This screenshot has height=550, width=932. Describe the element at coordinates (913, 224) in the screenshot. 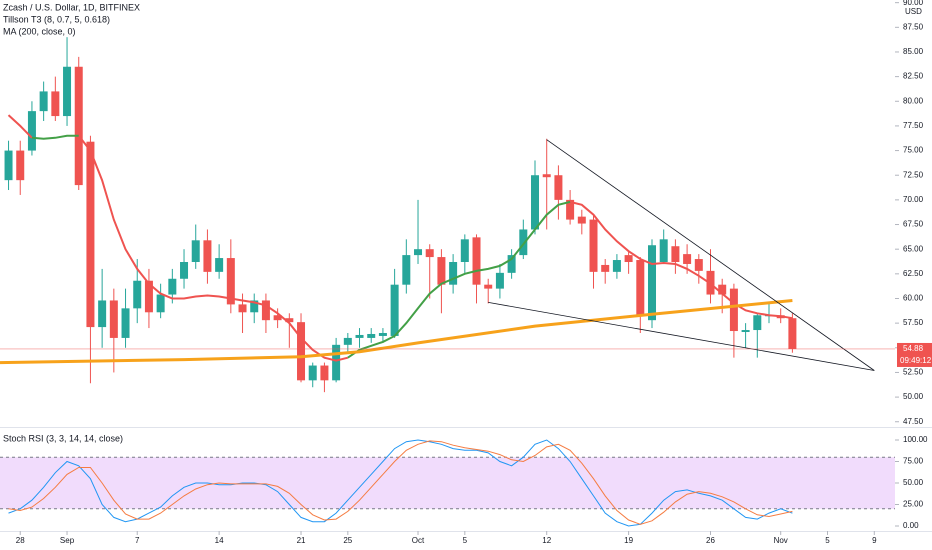

I see `y-tick-label: 67.50` at that location.